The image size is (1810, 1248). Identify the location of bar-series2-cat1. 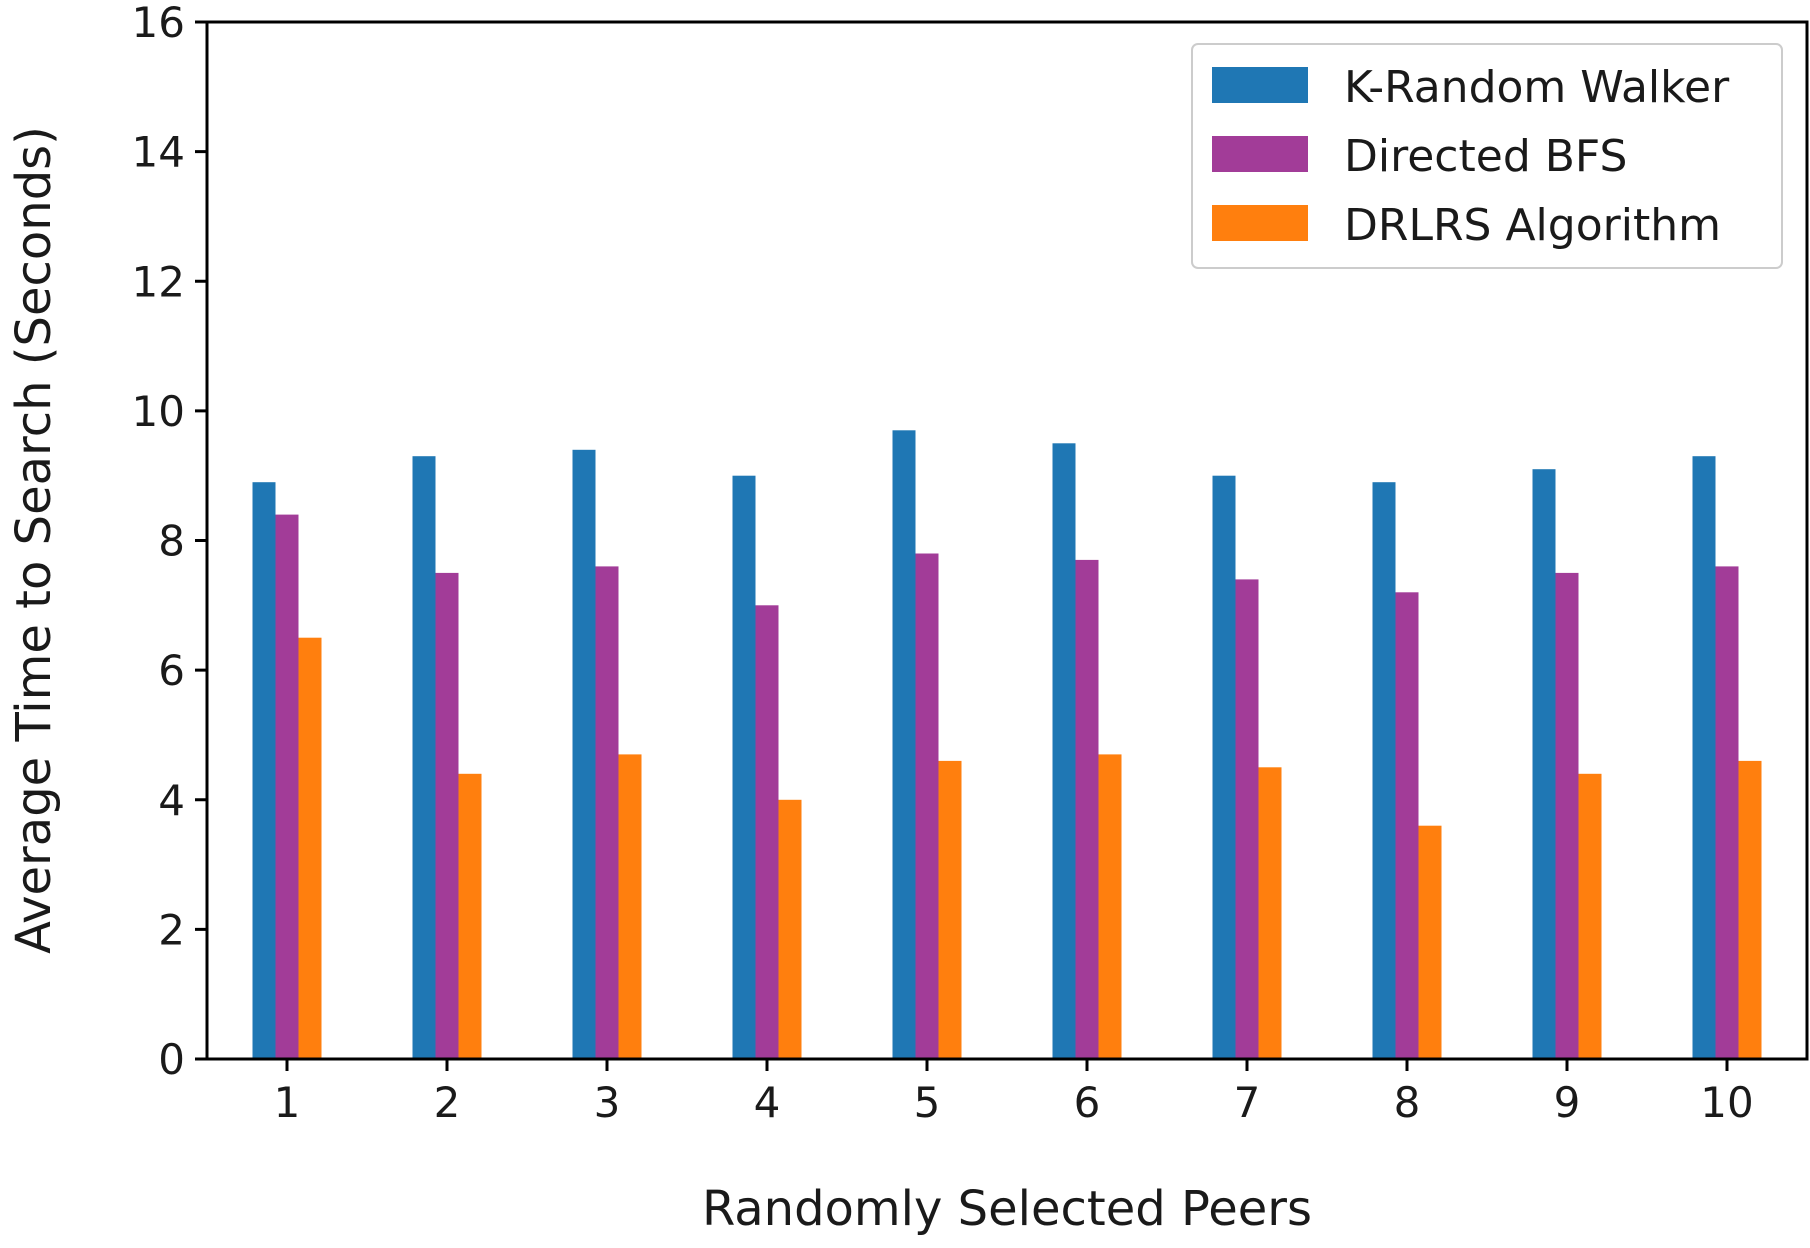
(287, 786).